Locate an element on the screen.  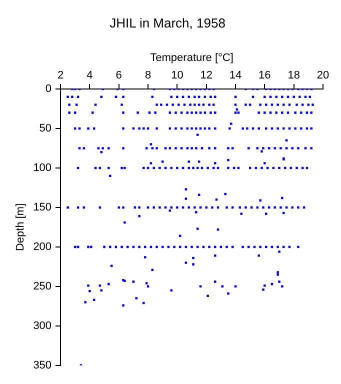
y-tick-label: 100 is located at coordinates (42, 168).